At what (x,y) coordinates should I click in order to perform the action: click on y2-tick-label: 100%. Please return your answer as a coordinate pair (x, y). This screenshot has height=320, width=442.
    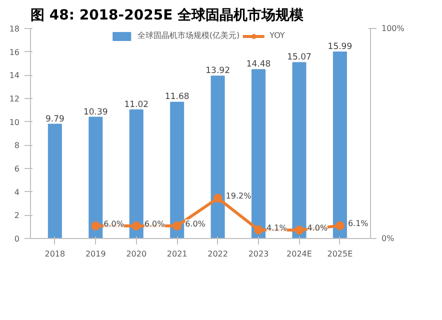
    Looking at the image, I should click on (393, 28).